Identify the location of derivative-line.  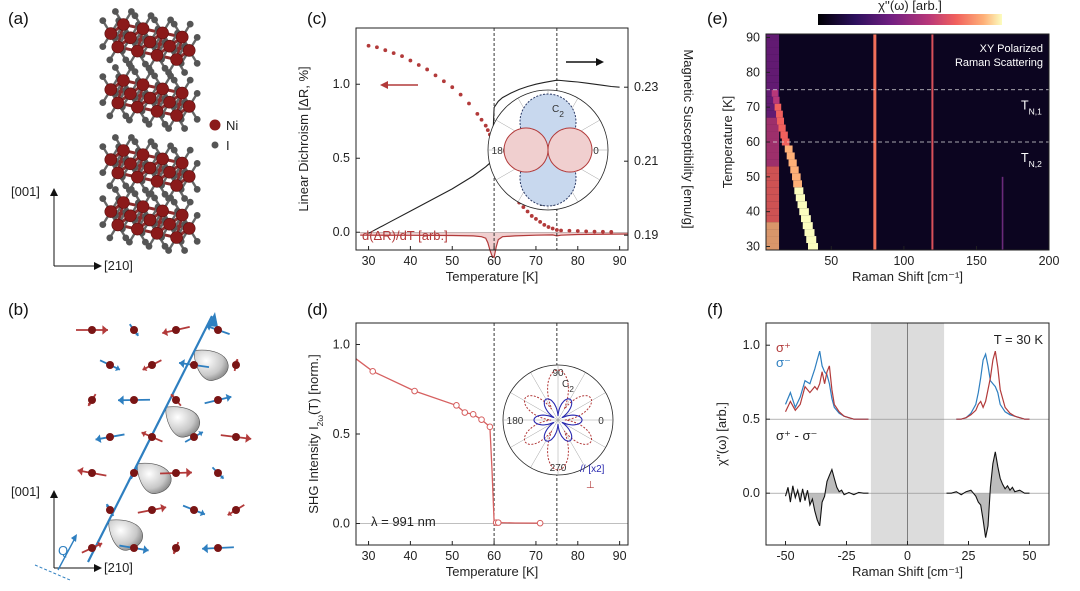
(494, 246).